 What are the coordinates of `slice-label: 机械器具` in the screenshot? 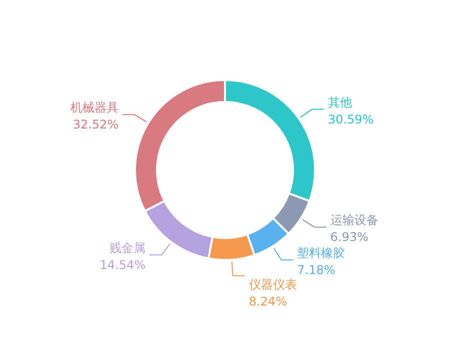 It's located at (94, 107).